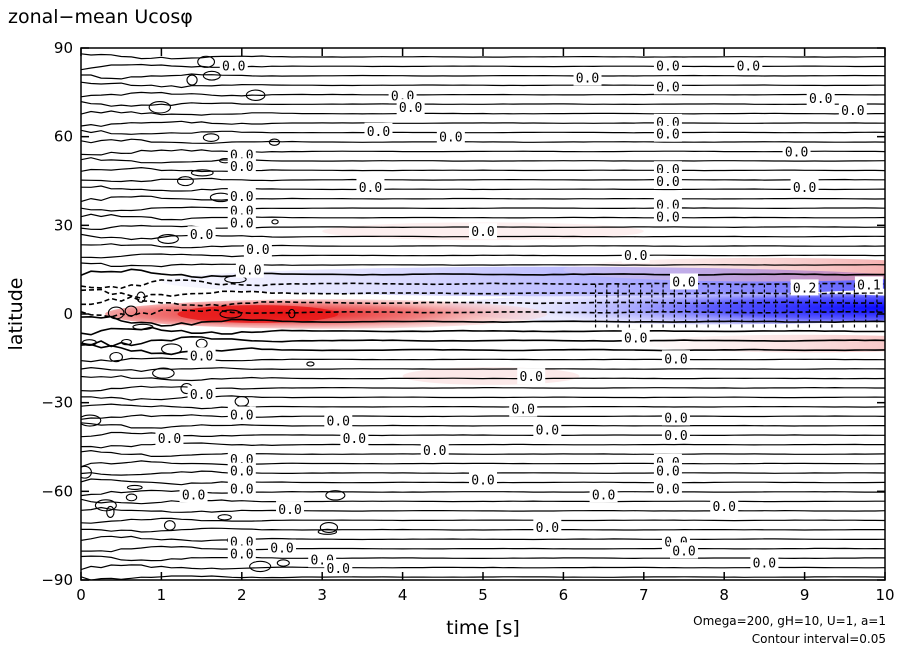 Image resolution: width=904 pixels, height=654 pixels. I want to click on x-tick-label: 2, so click(242, 595).